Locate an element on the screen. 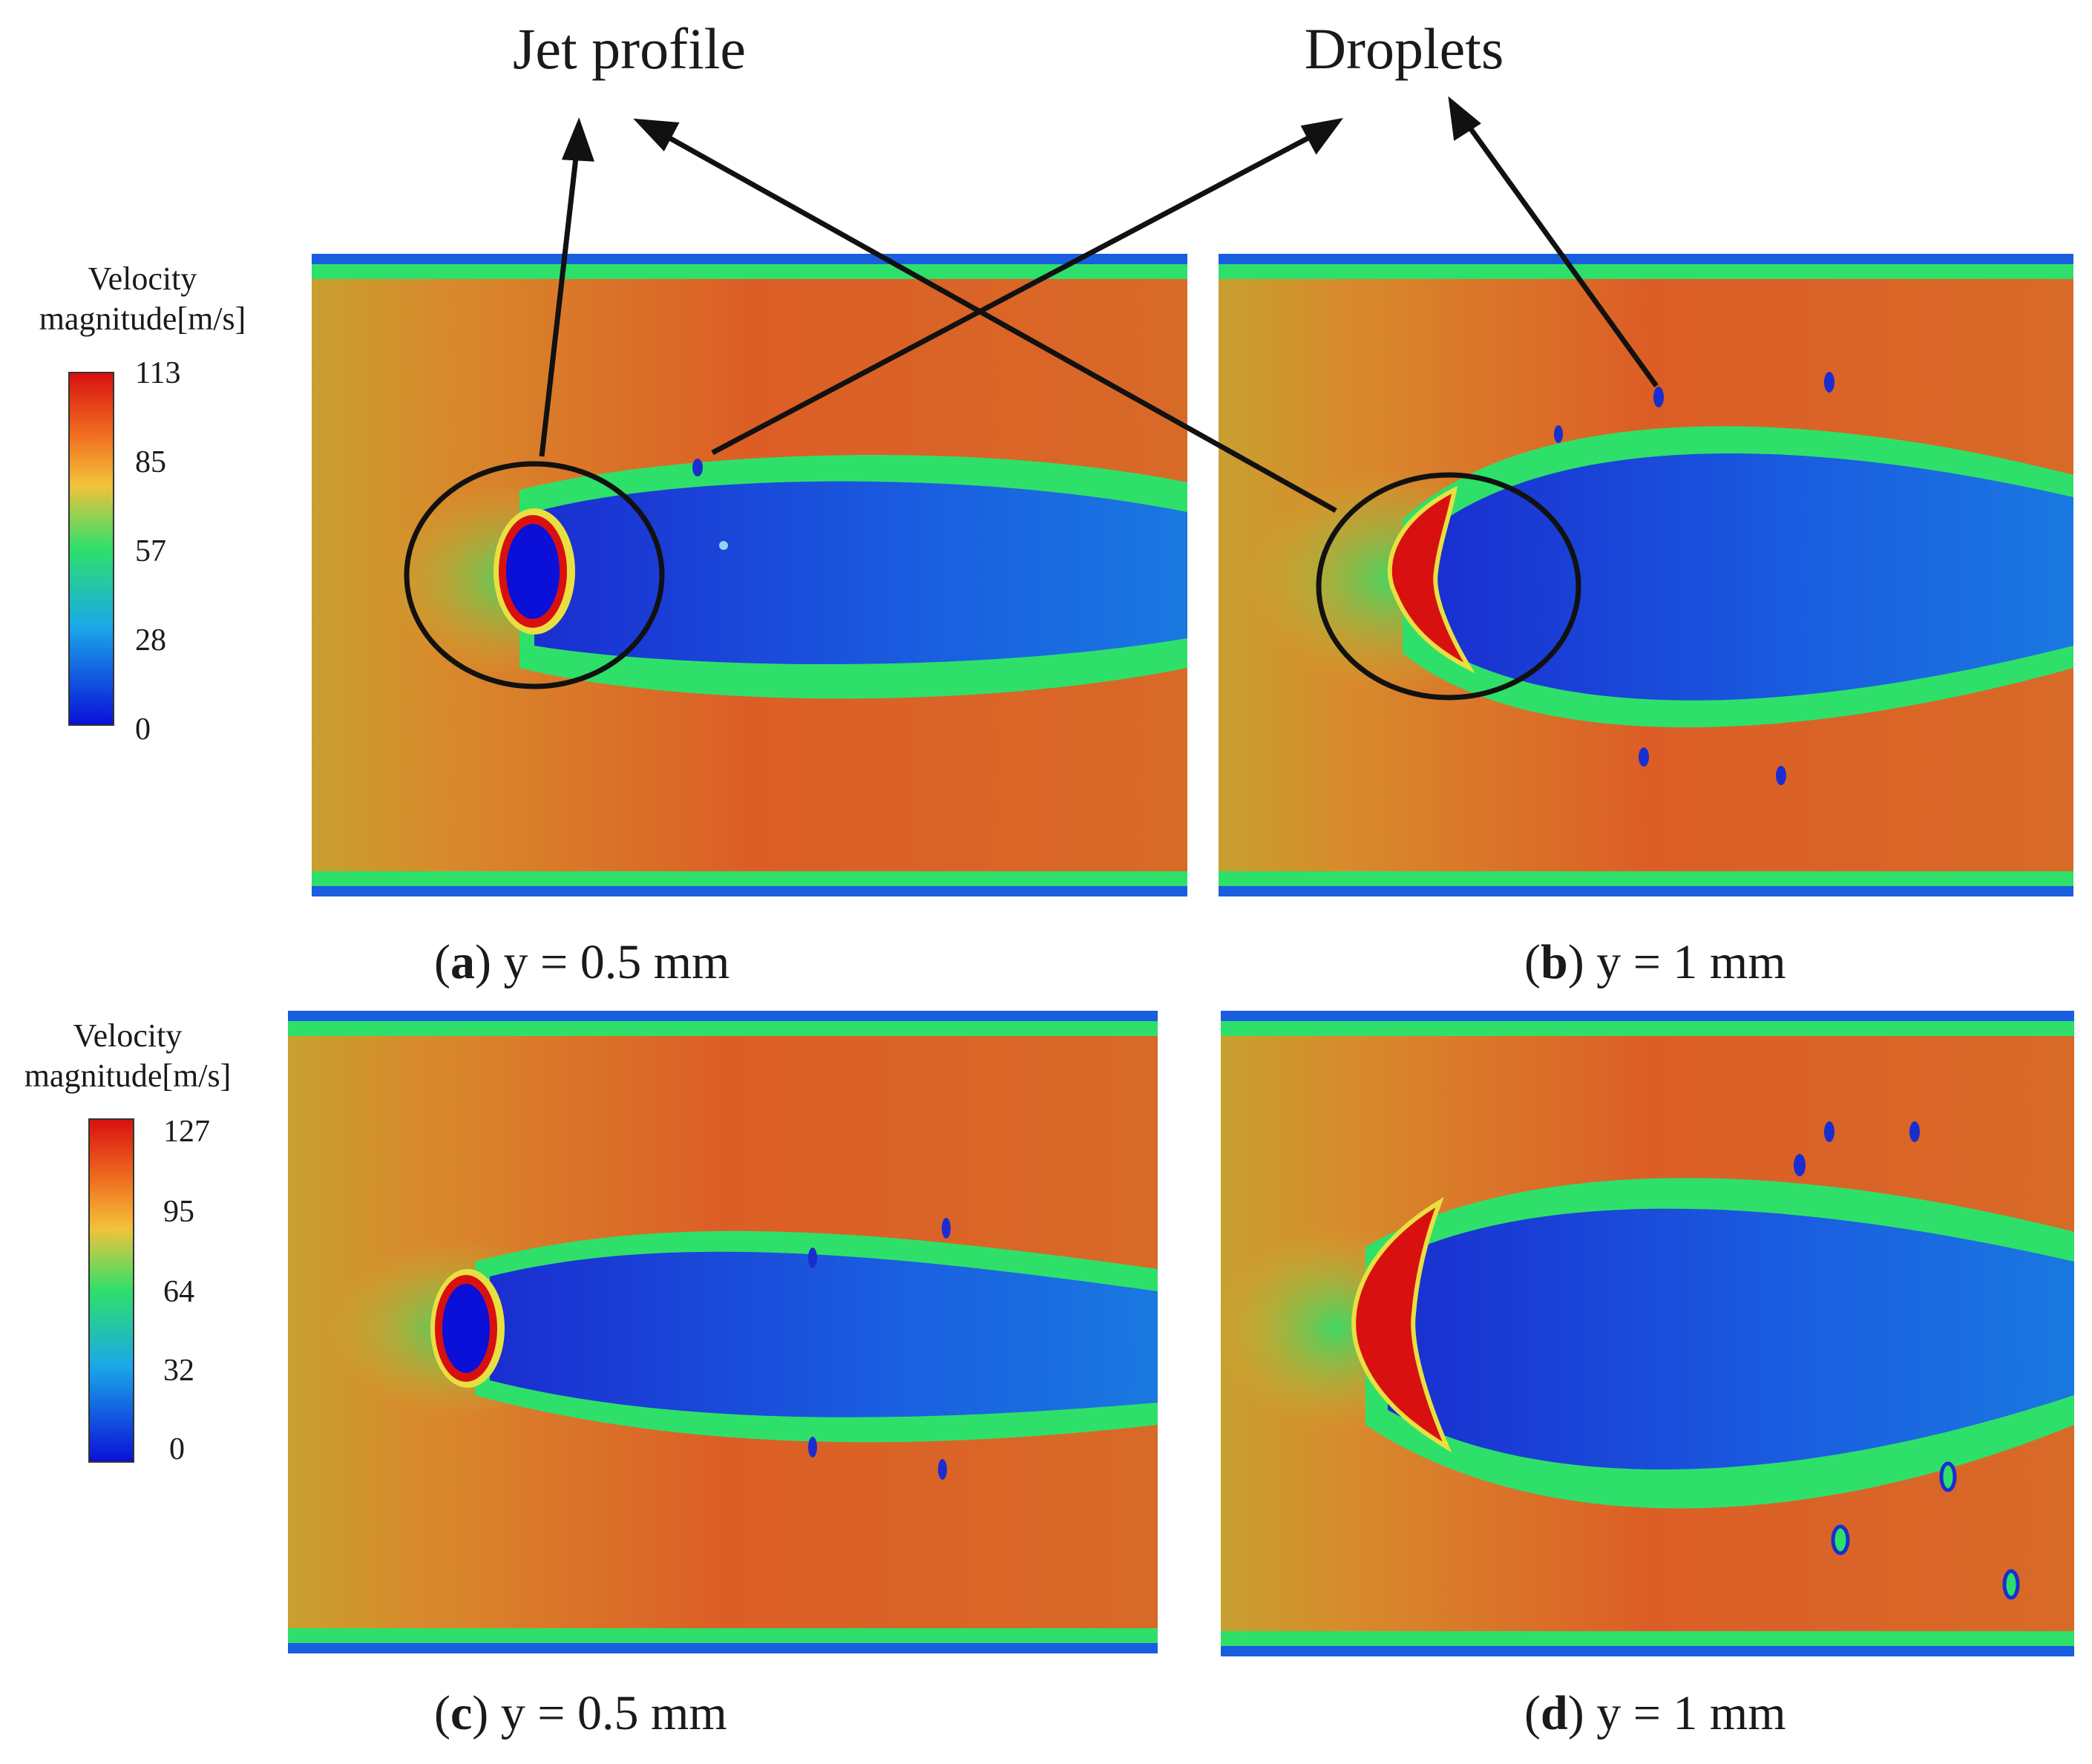 This screenshot has height=1764, width=2092. annotation-arrows is located at coordinates (1099, 305).